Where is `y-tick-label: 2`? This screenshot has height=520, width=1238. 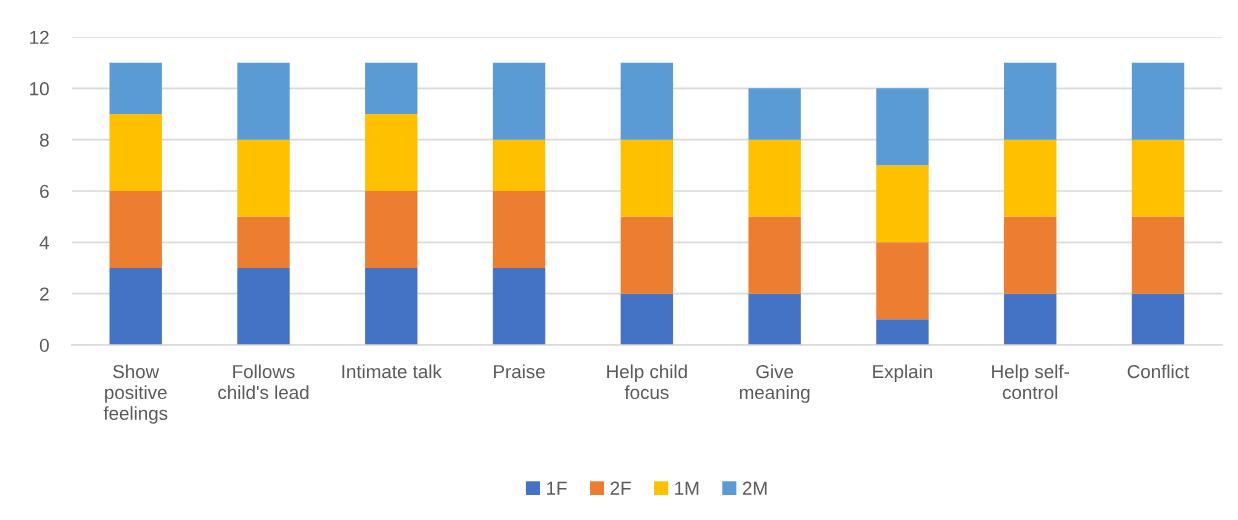 y-tick-label: 2 is located at coordinates (44, 294).